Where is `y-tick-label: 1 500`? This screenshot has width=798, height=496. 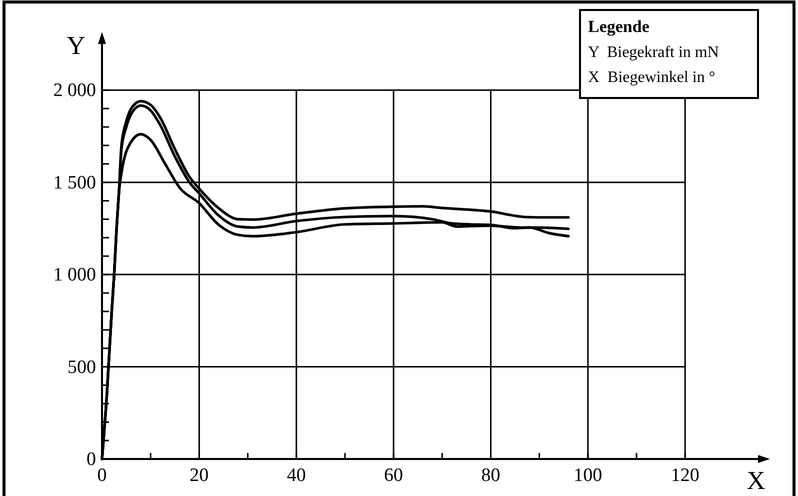
y-tick-label: 1 500 is located at coordinates (74, 183).